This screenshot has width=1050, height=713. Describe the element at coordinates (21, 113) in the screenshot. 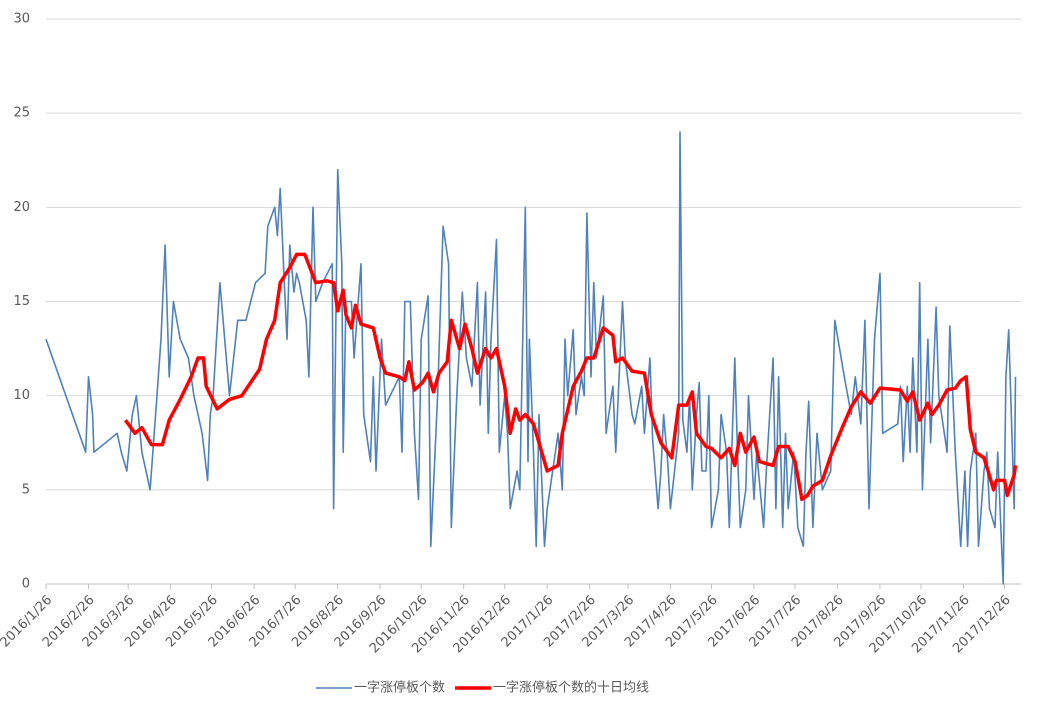

I see `y-tick-label: 25` at that location.